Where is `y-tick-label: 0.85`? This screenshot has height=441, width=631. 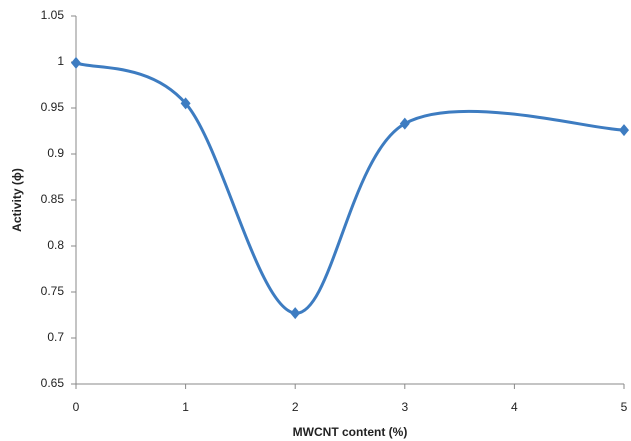
y-tick-label: 0.85 is located at coordinates (53, 199).